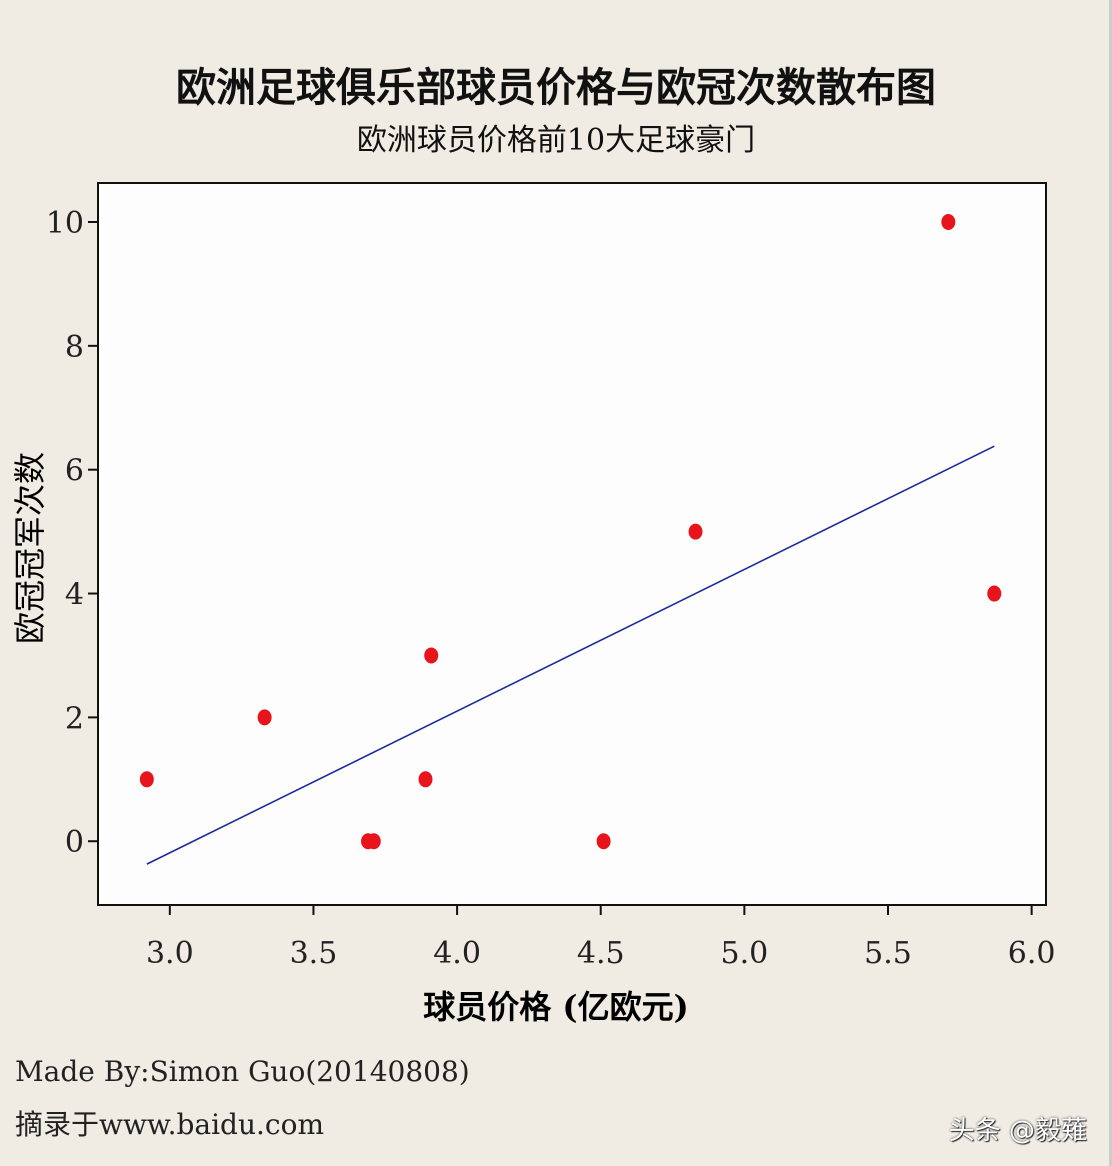  I want to click on x-tick-label: 6.0, so click(1032, 953).